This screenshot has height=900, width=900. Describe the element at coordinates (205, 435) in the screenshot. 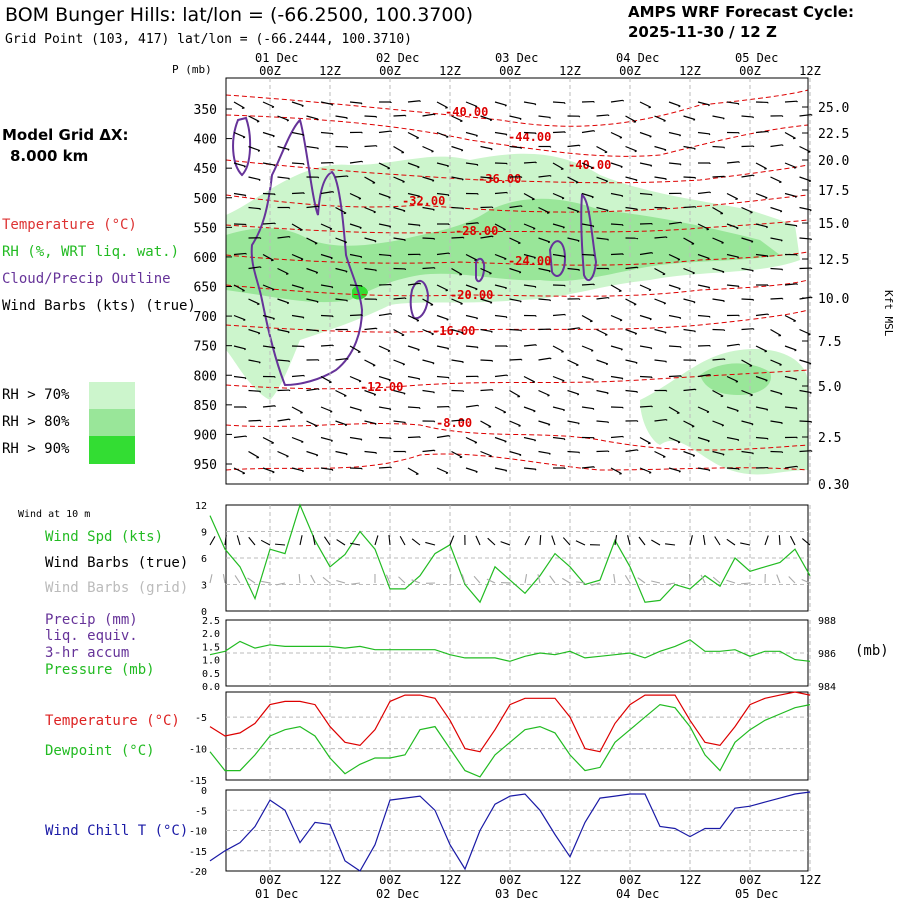

I see `pressure-tick-label: 900` at that location.